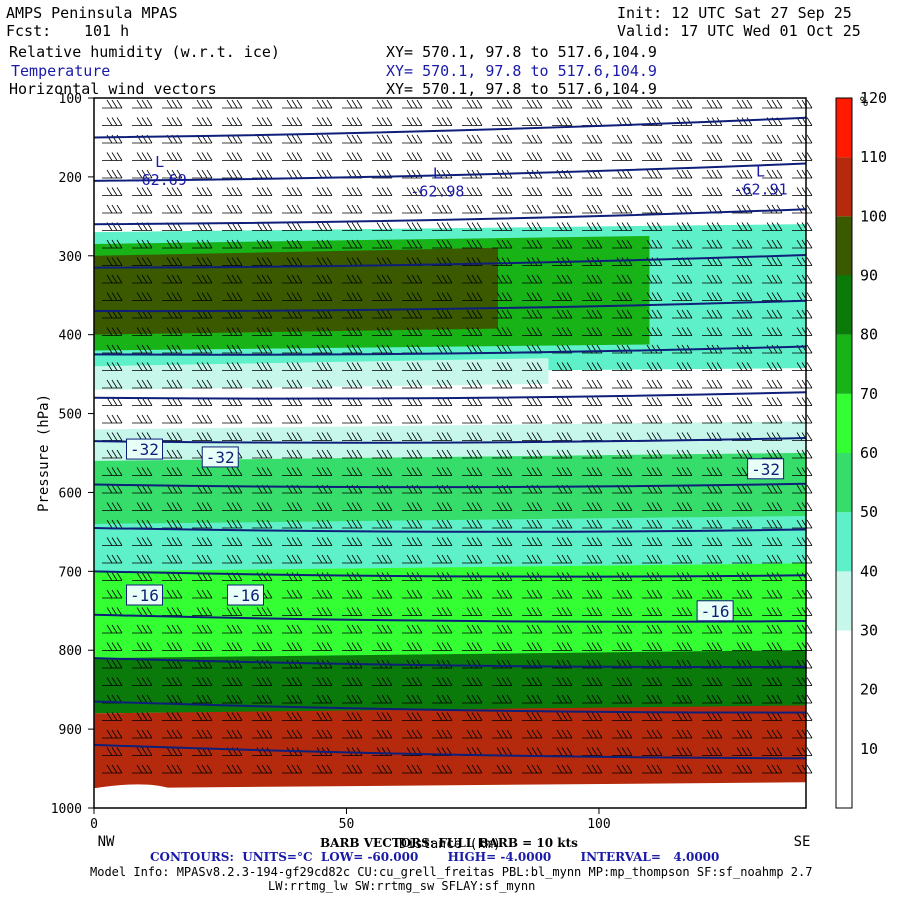 Image resolution: width=900 pixels, height=900 pixels. Describe the element at coordinates (450, 350) in the screenshot. I see `temperature-contour` at that location.